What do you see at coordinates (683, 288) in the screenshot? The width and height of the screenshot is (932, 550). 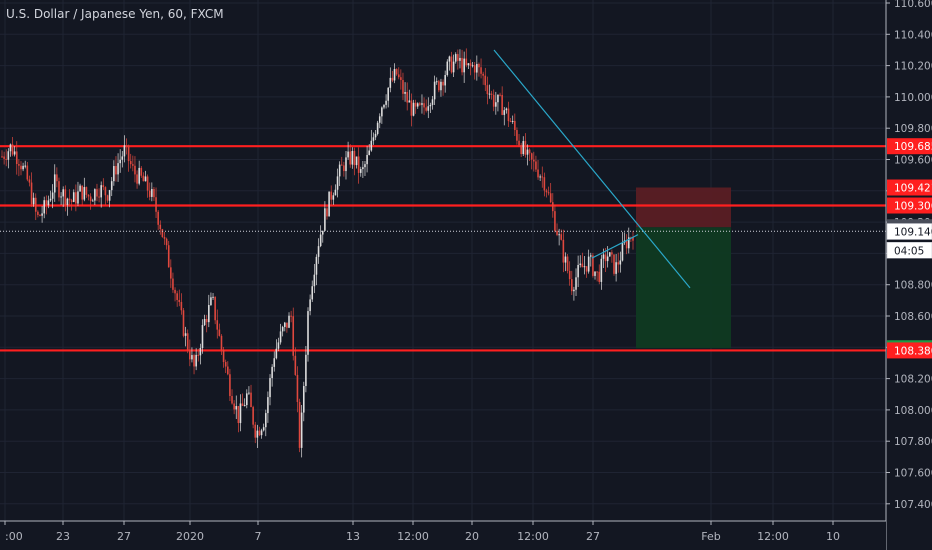 I see `take-profit-zone` at bounding box center [683, 288].